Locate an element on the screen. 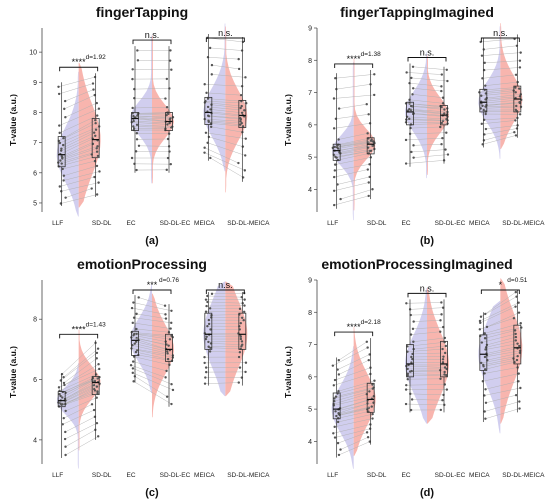  effect-size-label: d=1.43 is located at coordinates (96, 324).